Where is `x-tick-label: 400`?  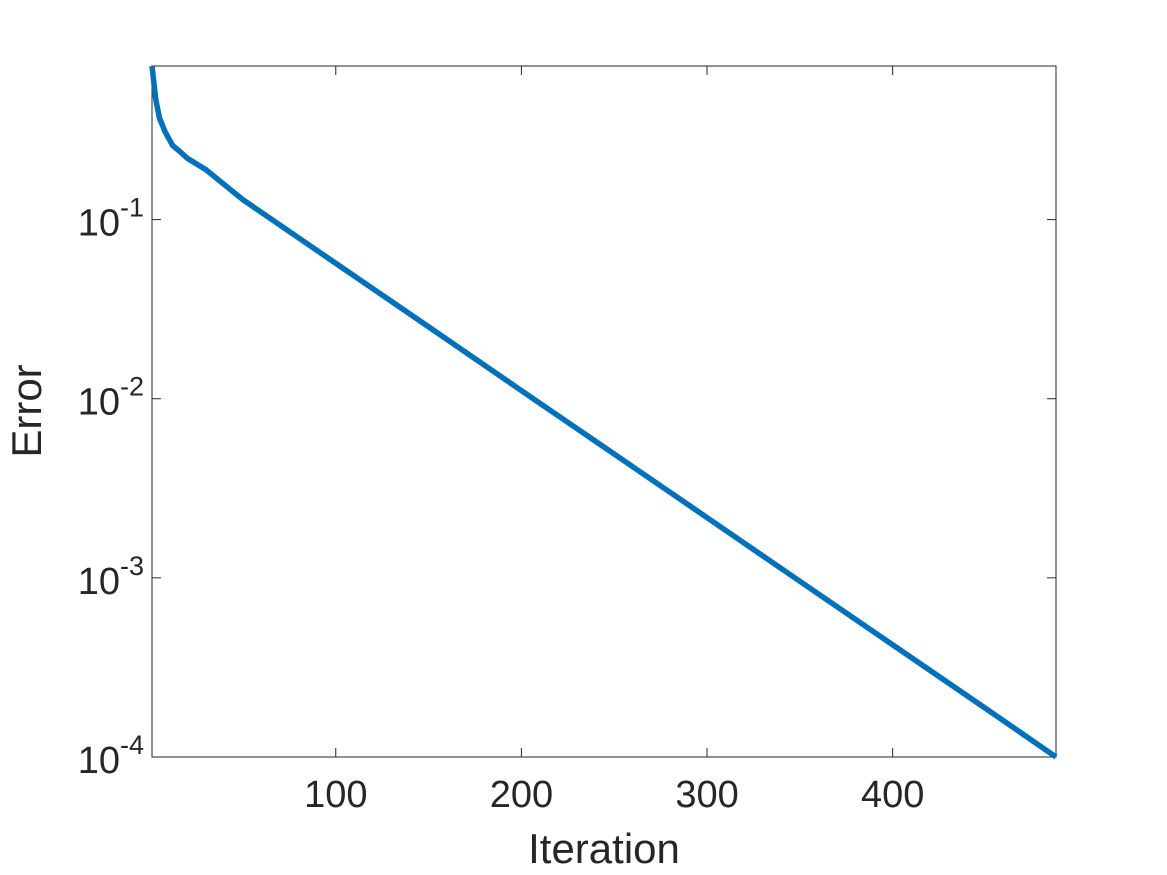 x-tick-label: 400 is located at coordinates (892, 795).